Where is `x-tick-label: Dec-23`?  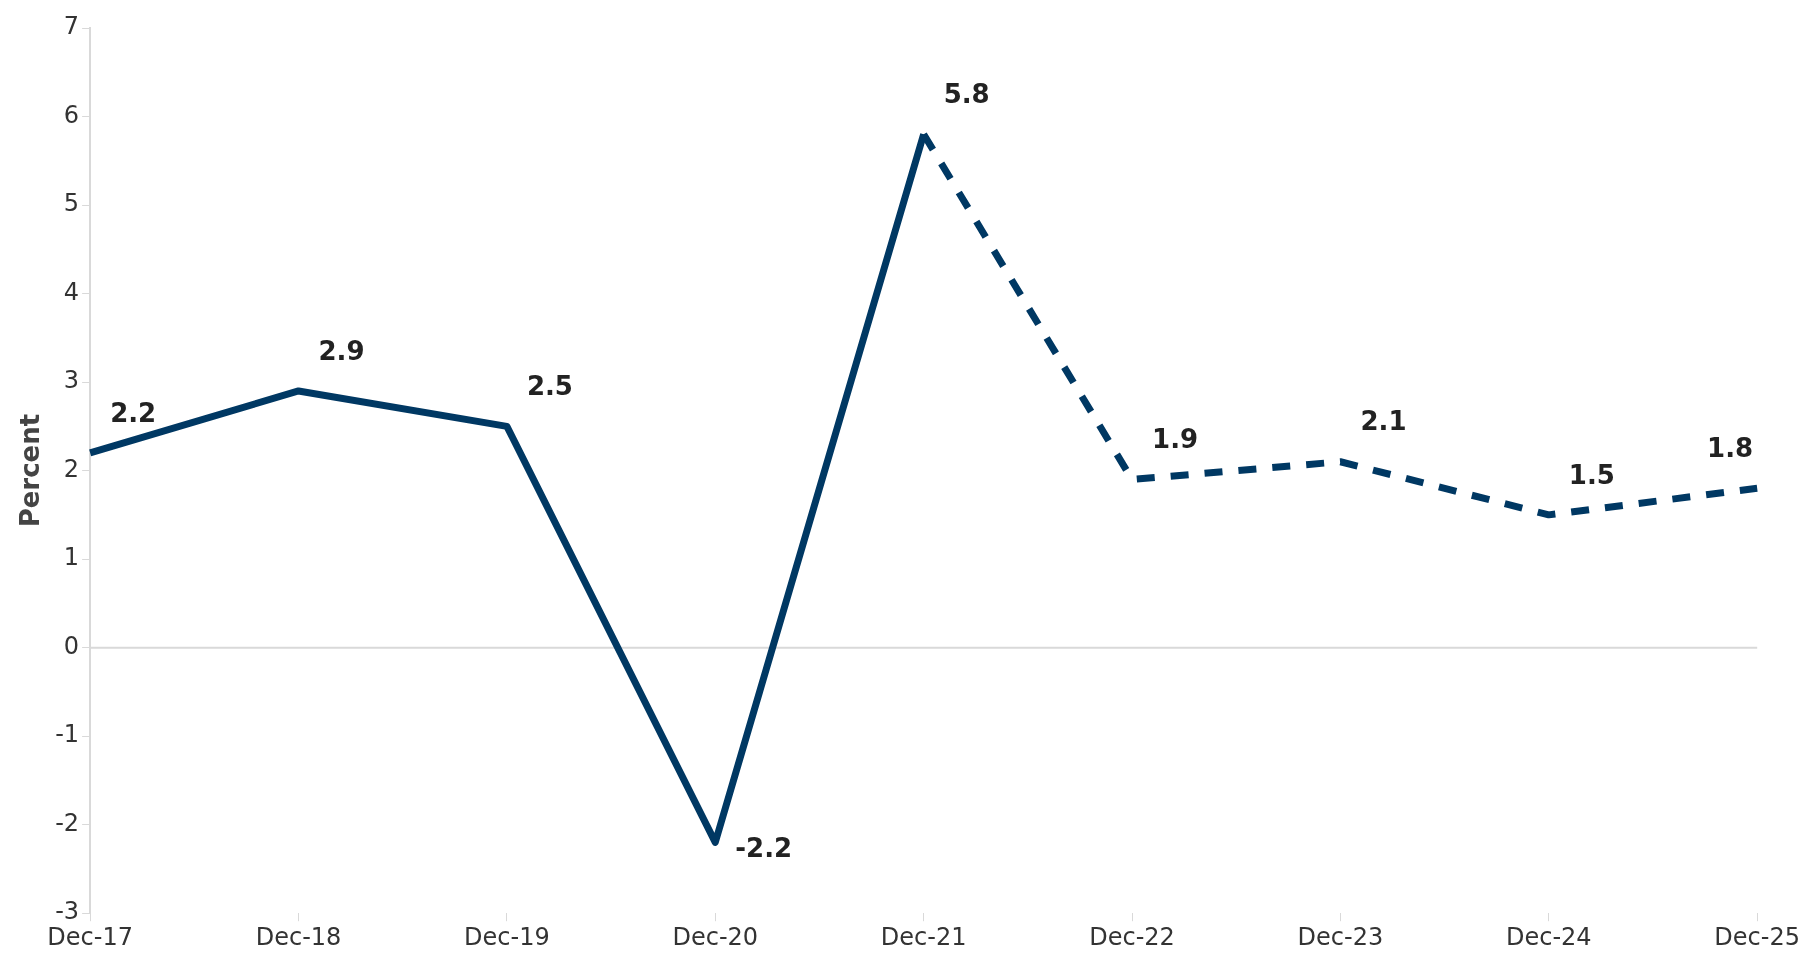
x-tick-label: Dec-23 is located at coordinates (1340, 936).